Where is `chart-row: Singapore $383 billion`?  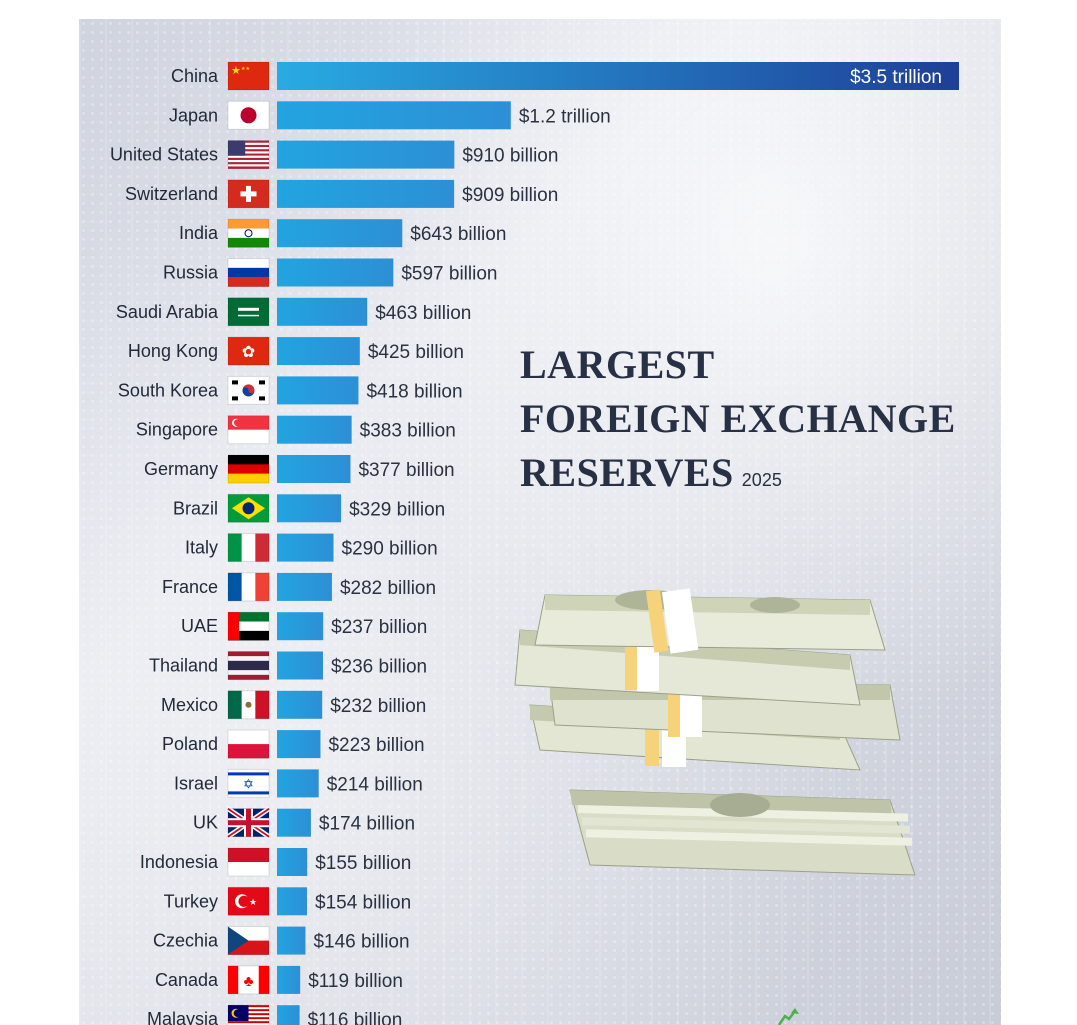 chart-row: Singapore $383 billion is located at coordinates (296, 430).